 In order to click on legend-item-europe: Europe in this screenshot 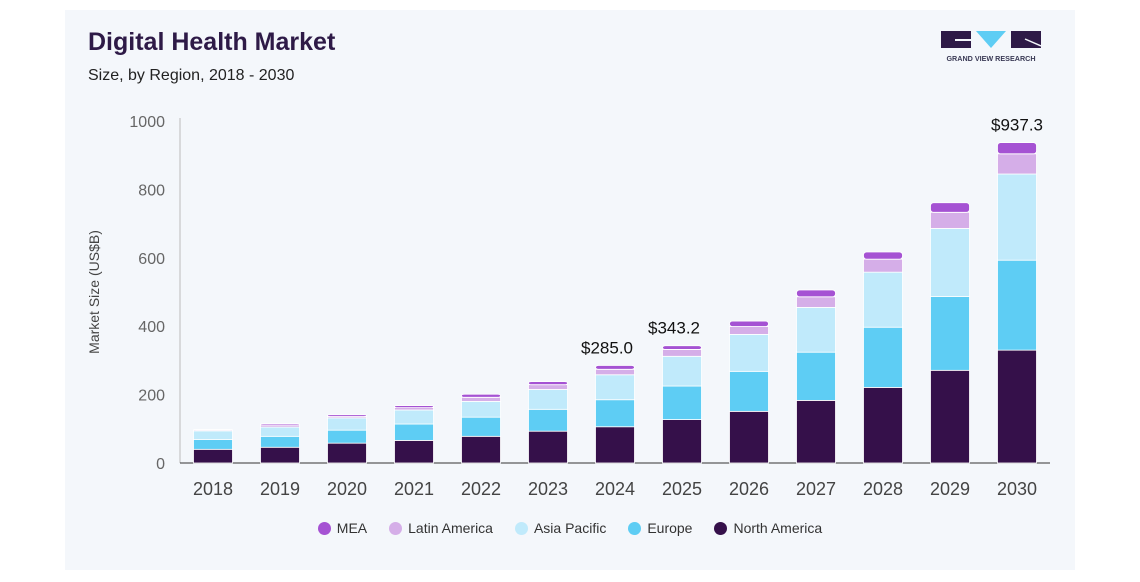, I will do `click(660, 528)`.